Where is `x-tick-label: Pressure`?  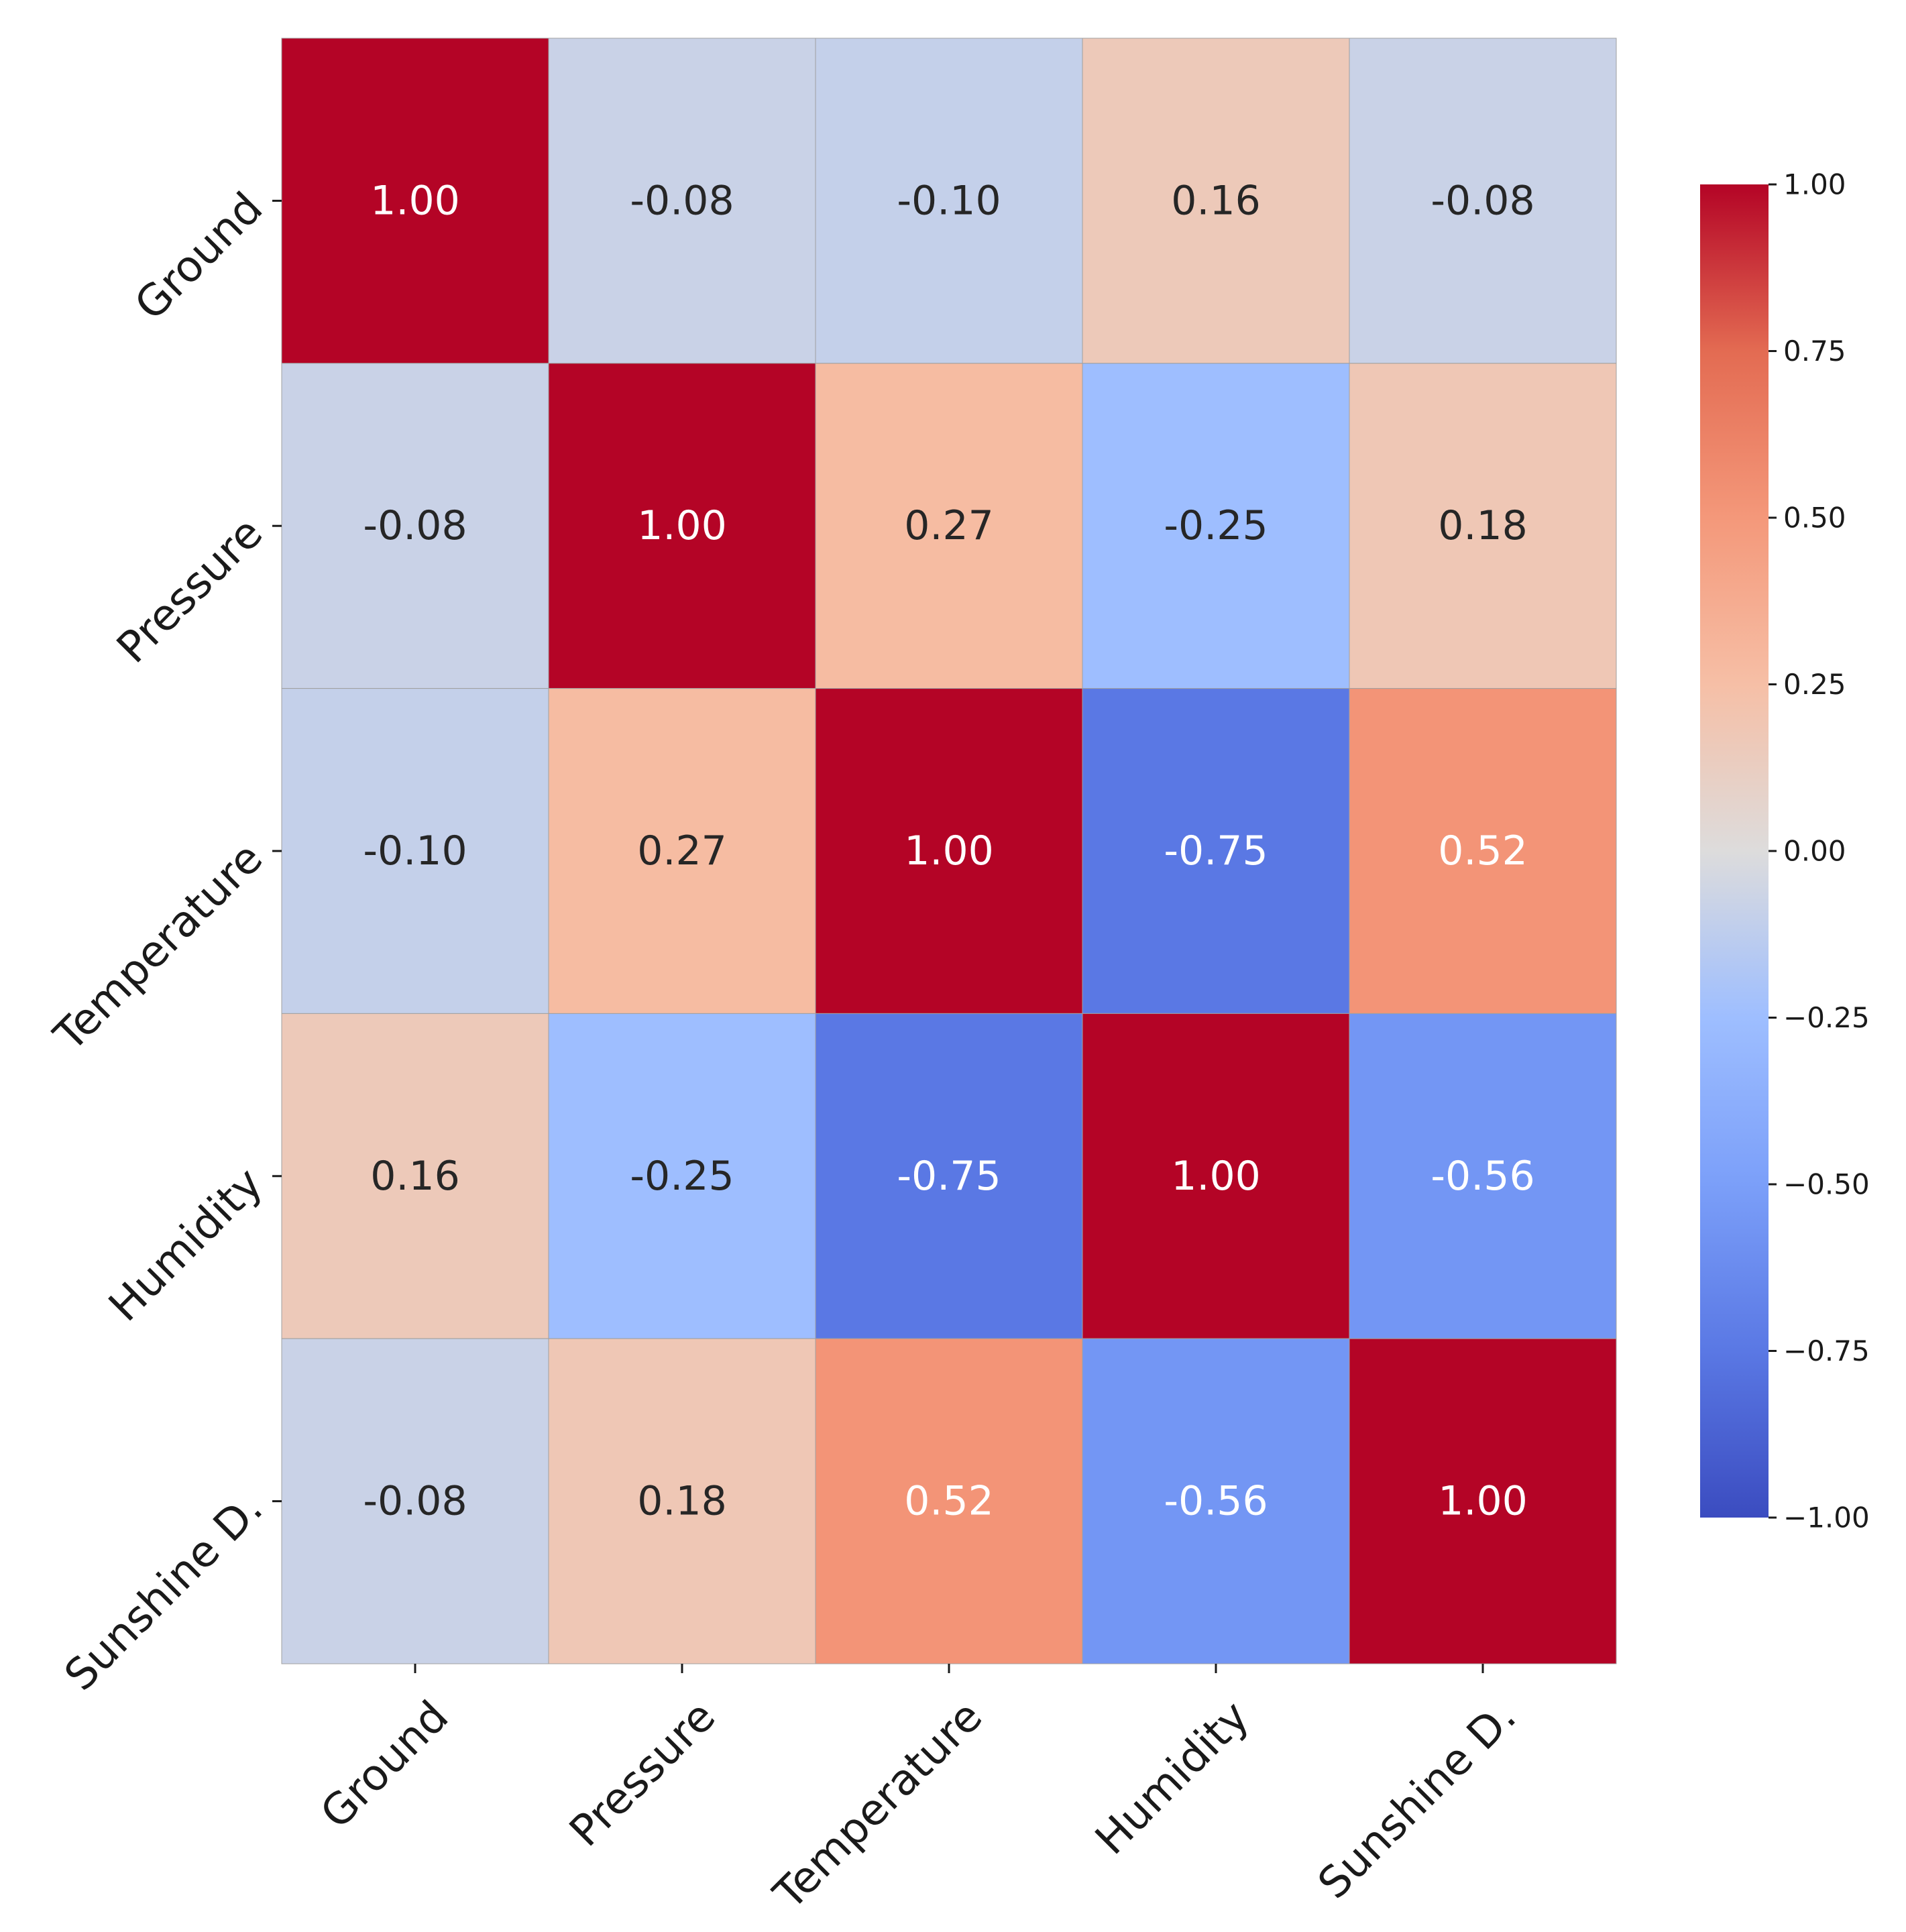 x-tick-label: Pressure is located at coordinates (643, 1774).